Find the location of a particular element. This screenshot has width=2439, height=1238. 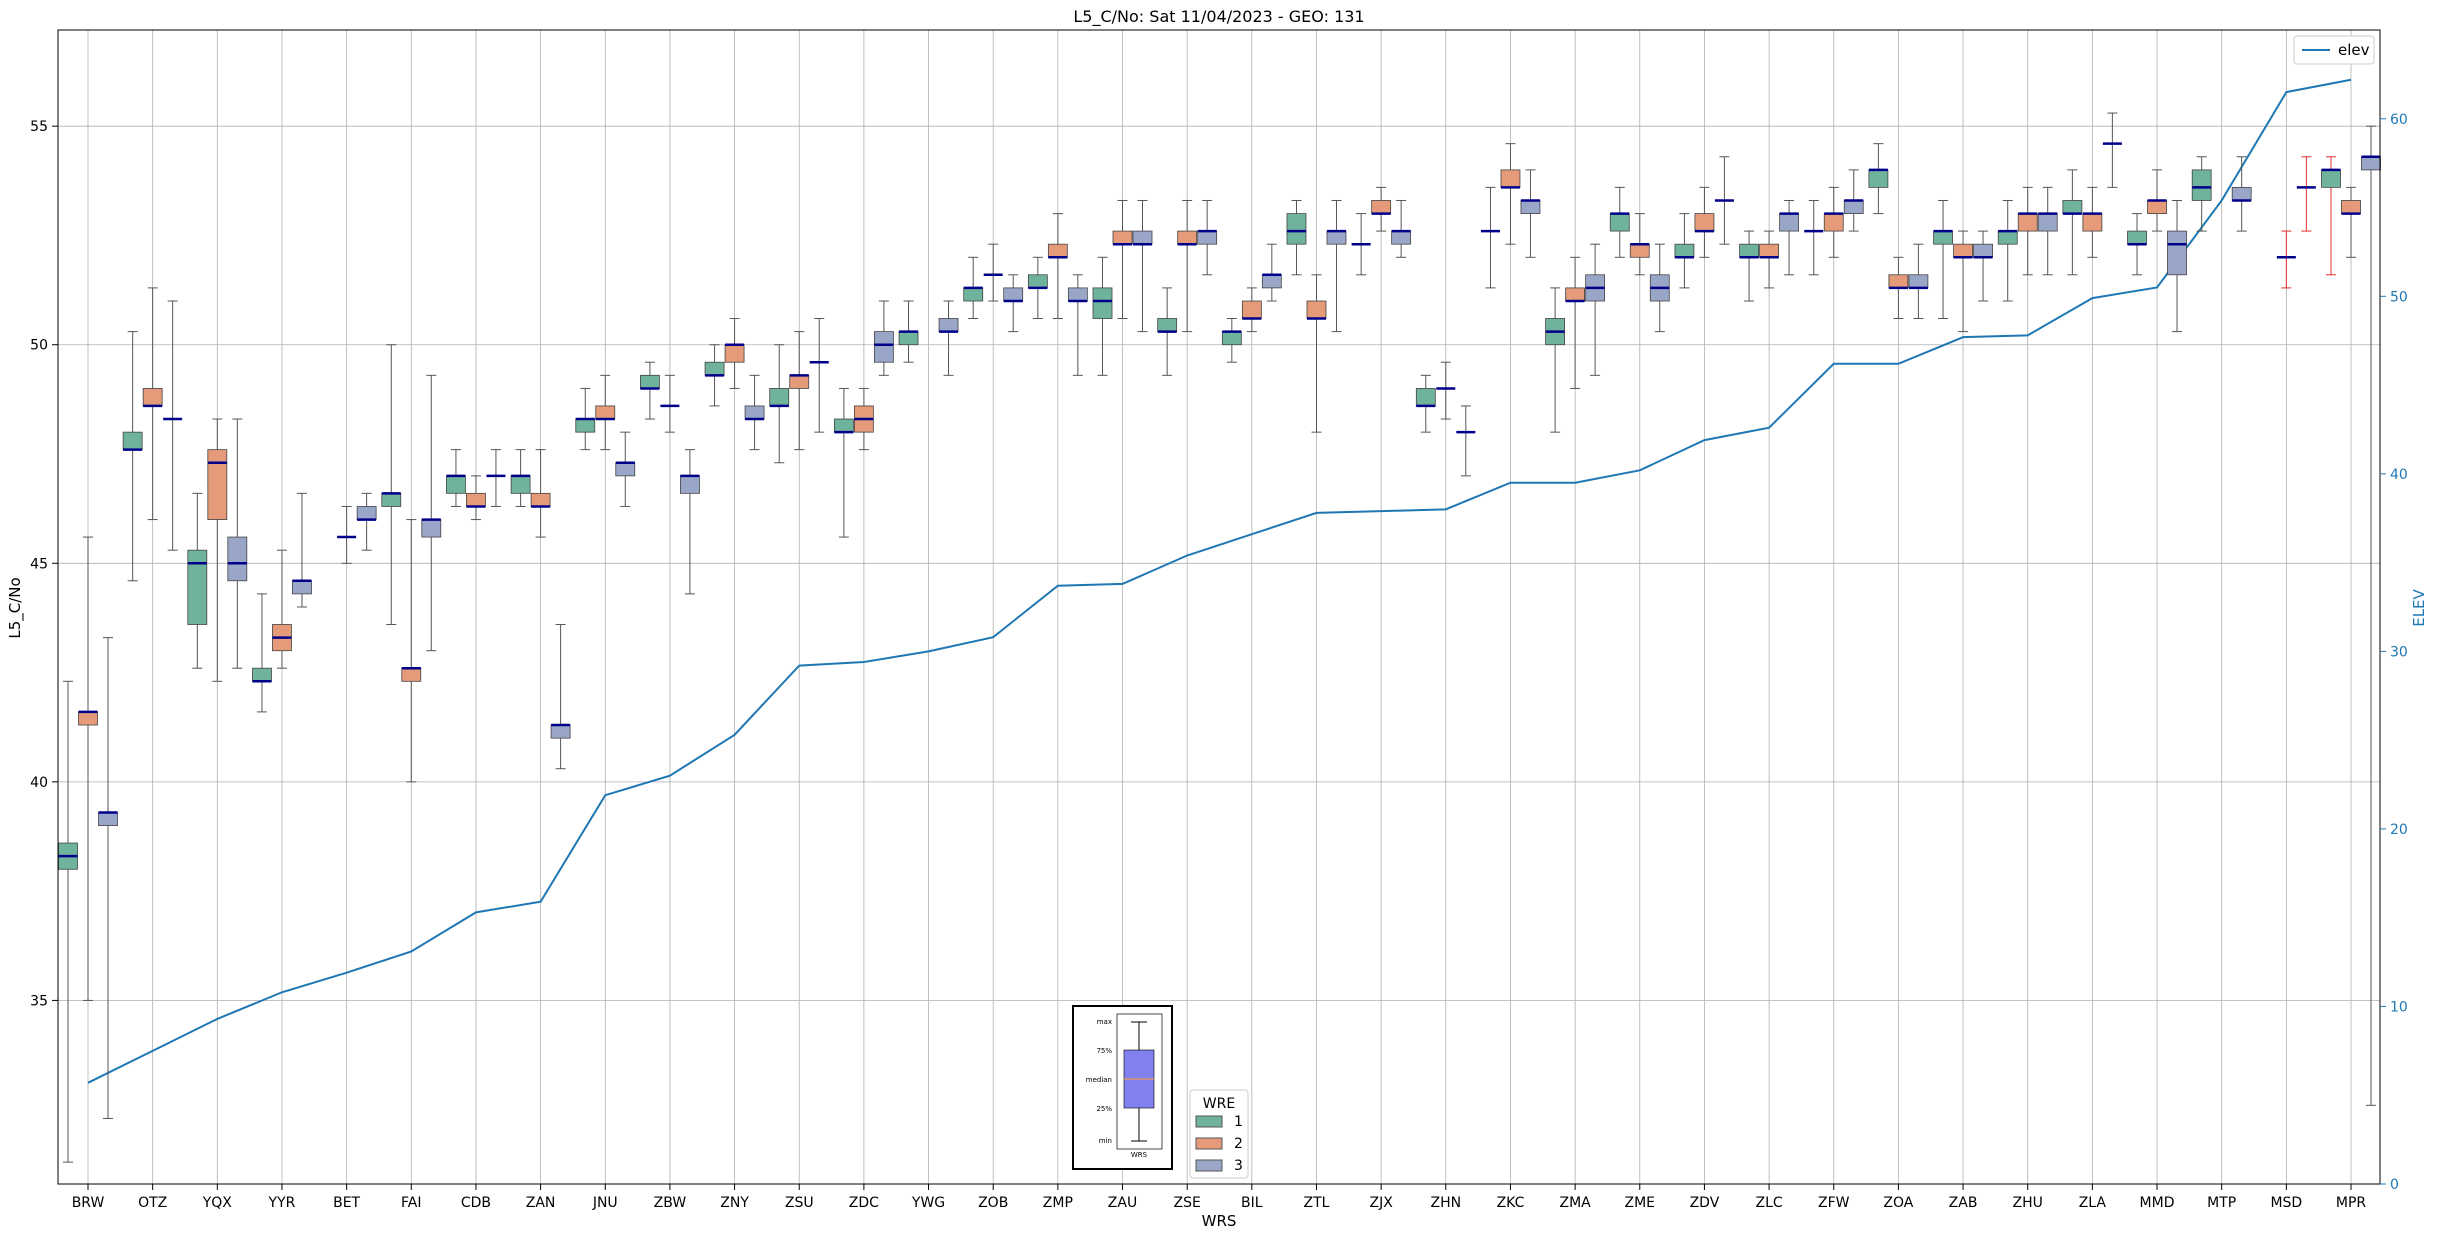

box-wre-3-mtp is located at coordinates (2241, 194).